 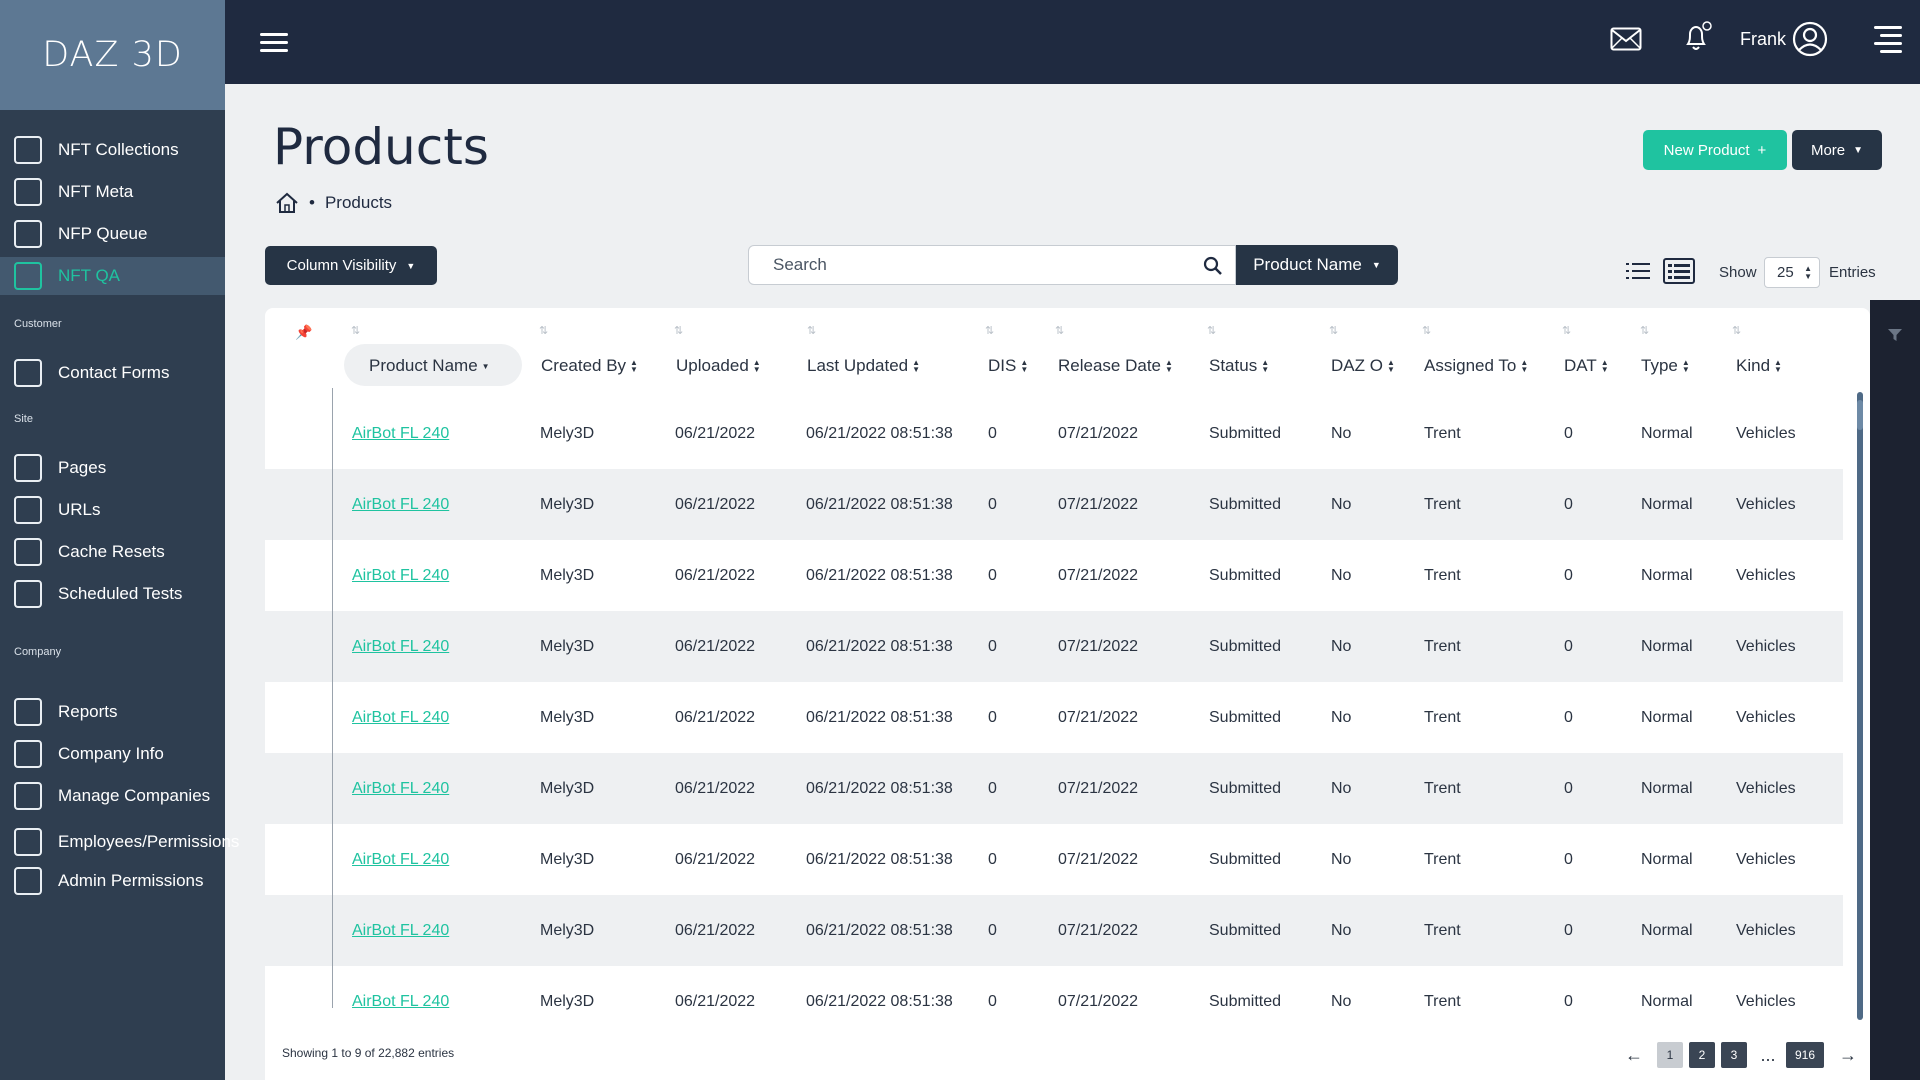 I want to click on page-button-3: 3, so click(x=1734, y=1055).